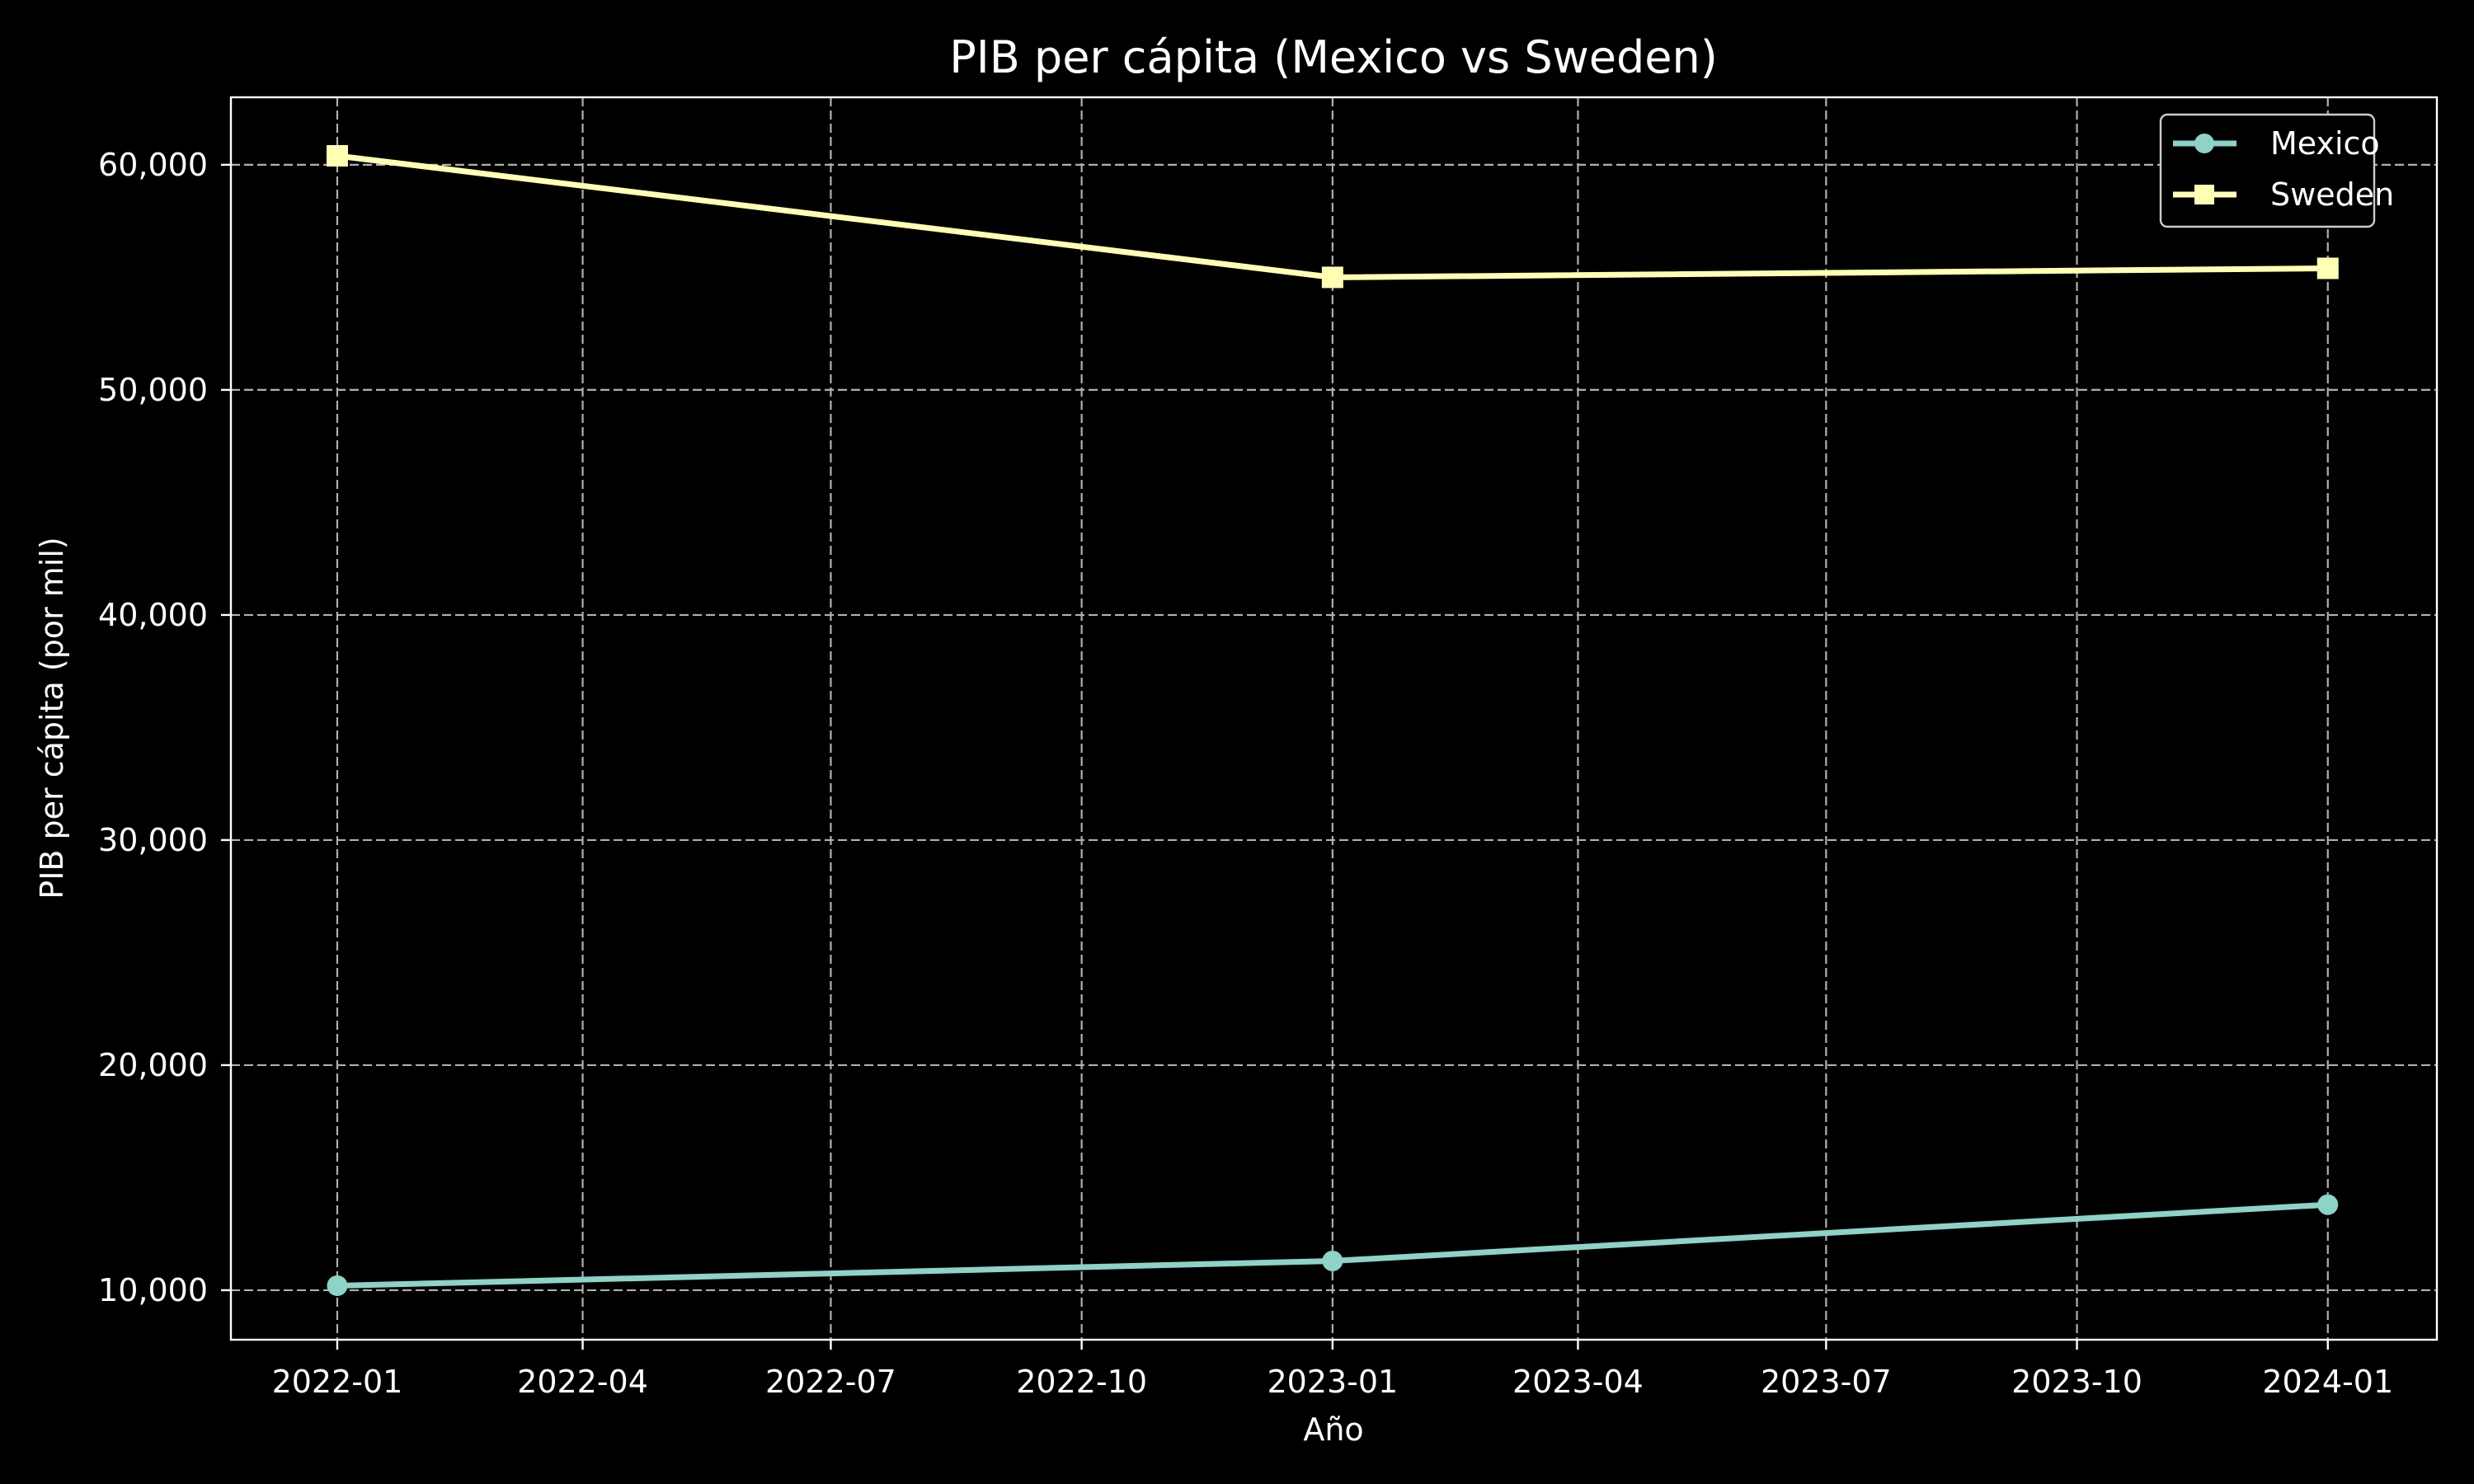 The image size is (2474, 1484). Describe the element at coordinates (2204, 143) in the screenshot. I see `legend-marker-mexico` at that location.